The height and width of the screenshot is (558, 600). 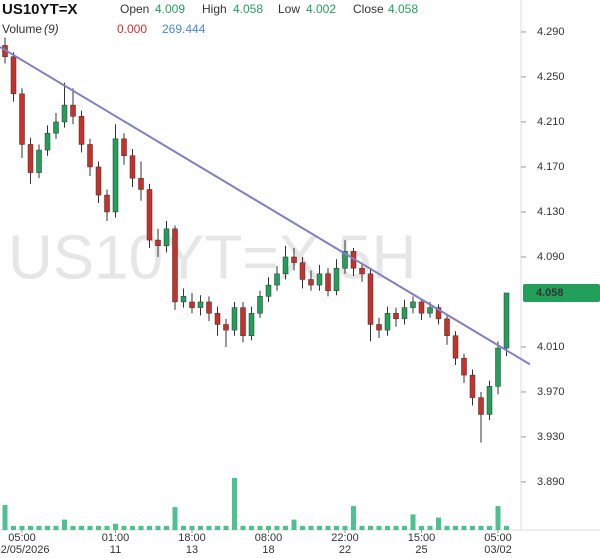 I want to click on watermark: US10YT=X,5H, so click(x=212, y=257).